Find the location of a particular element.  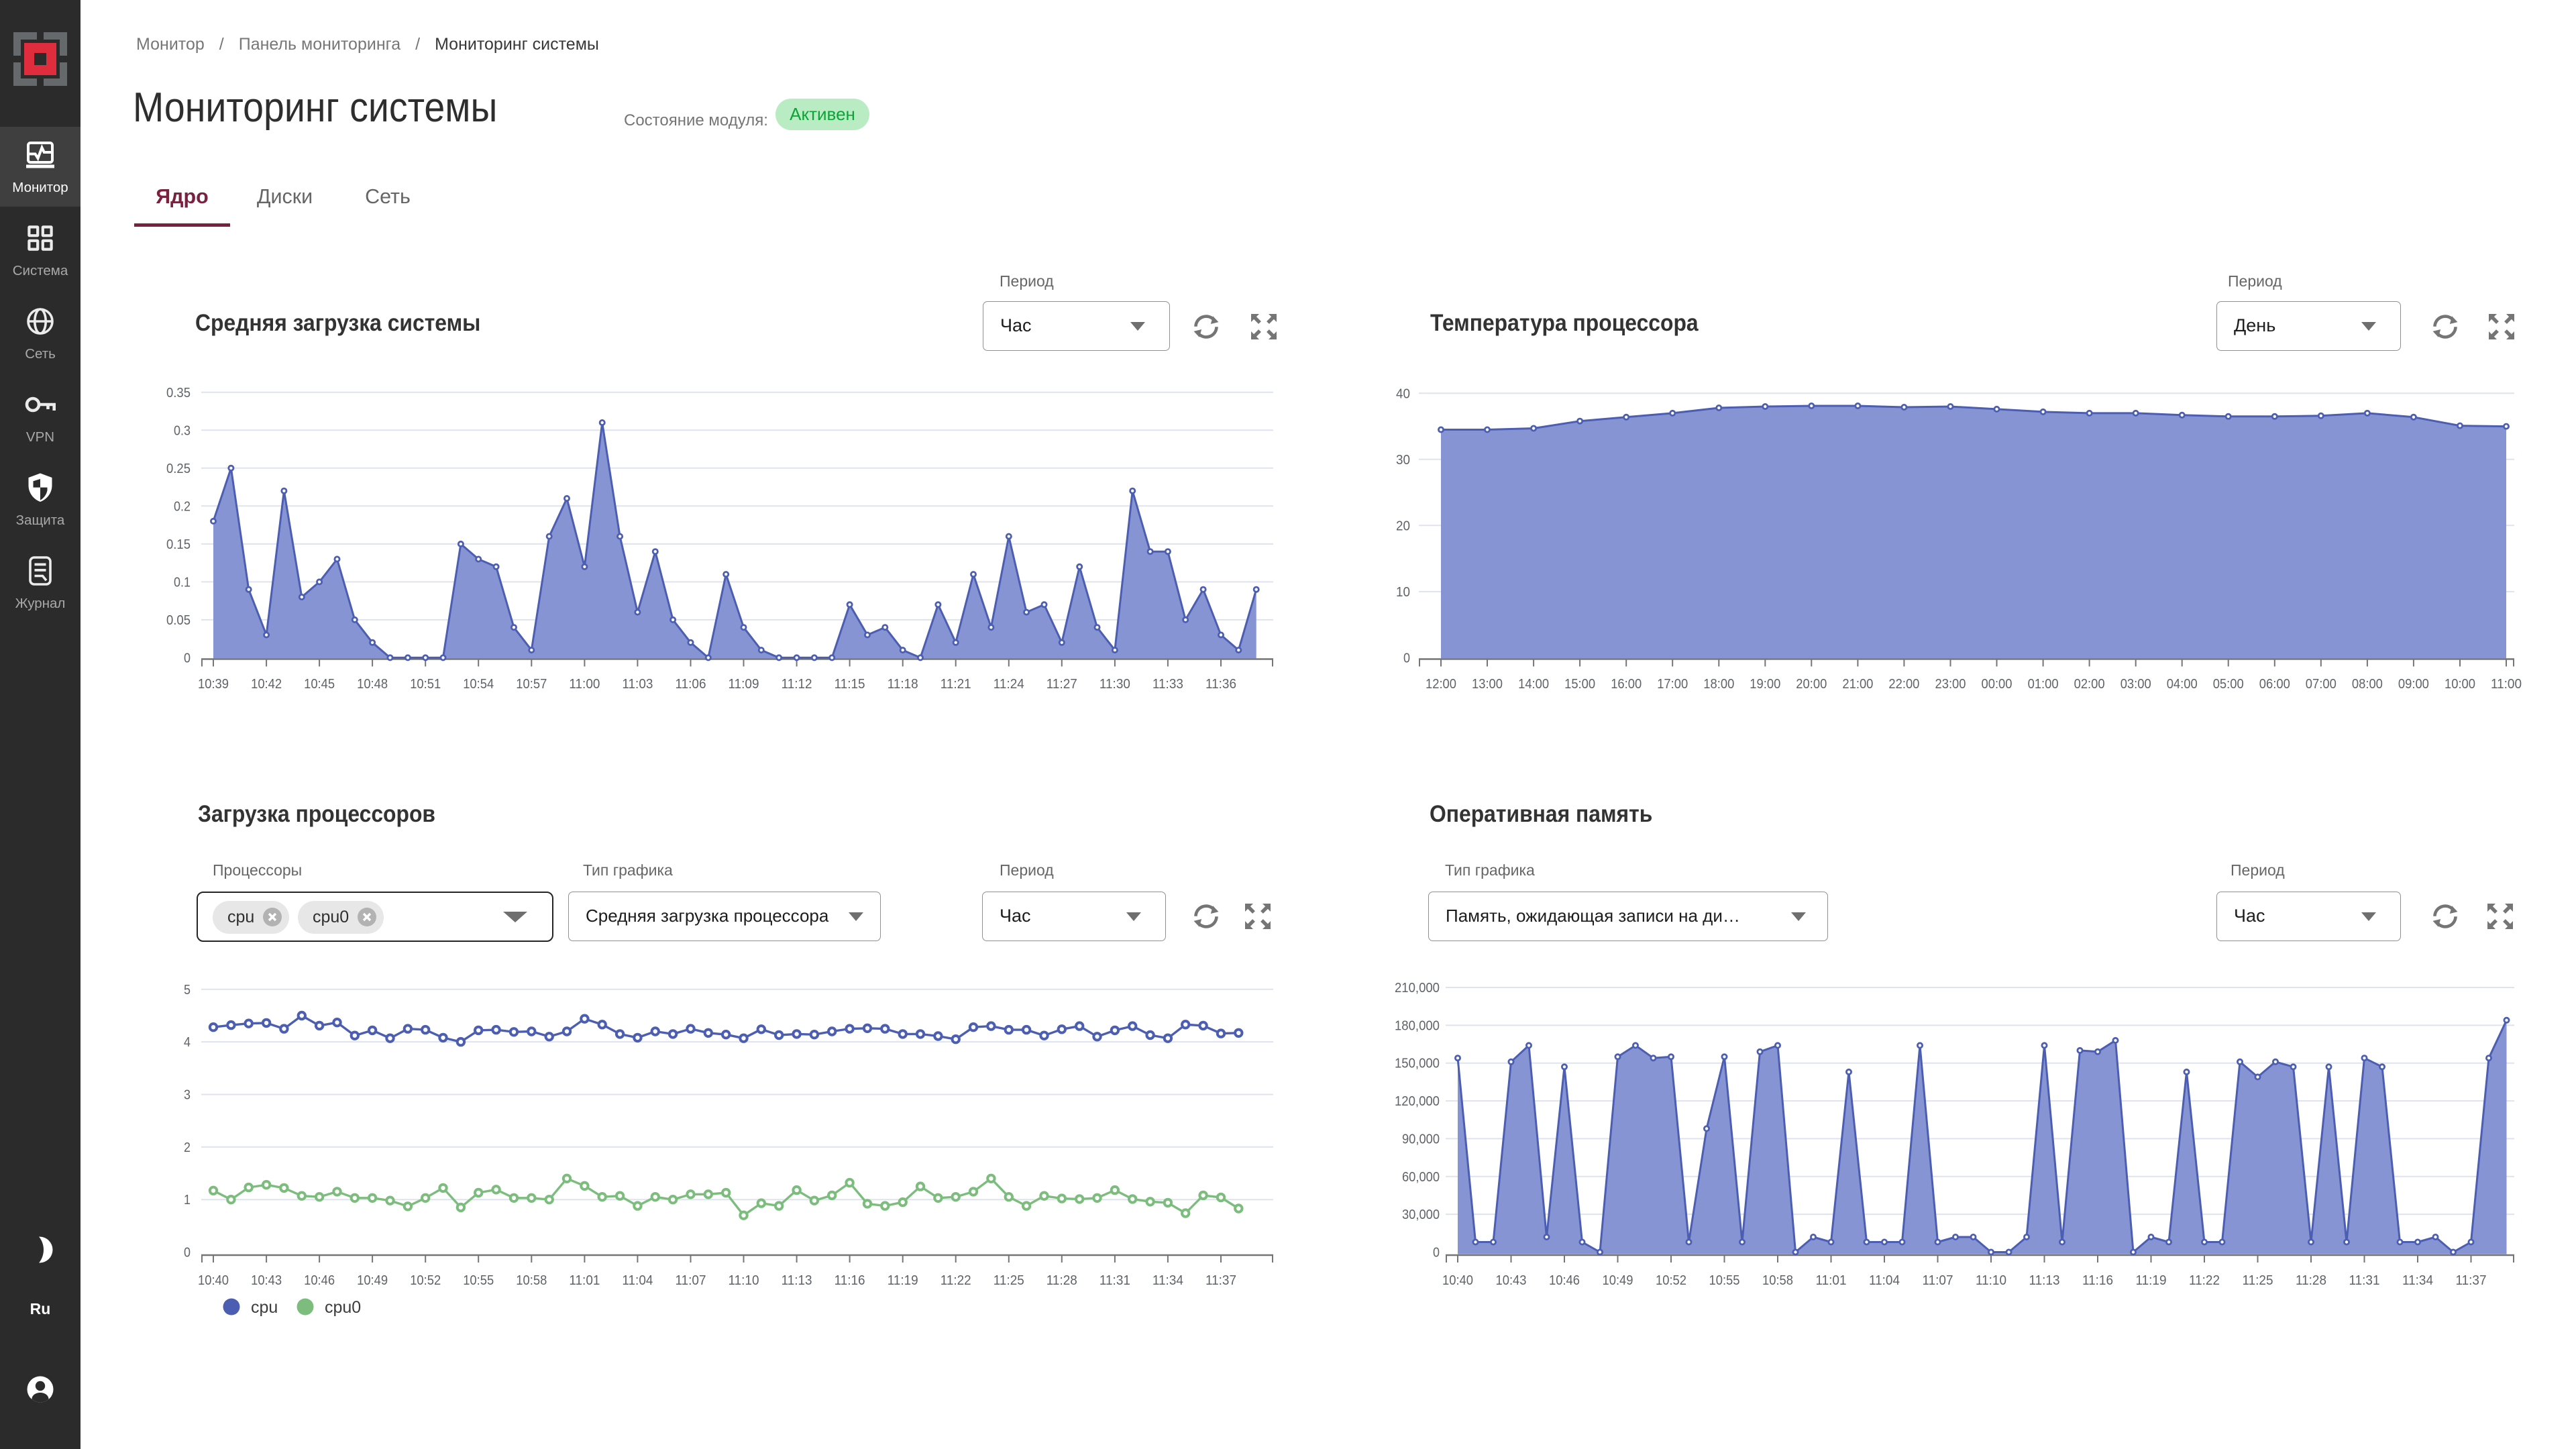

svg-text: 11:06 is located at coordinates (691, 684).